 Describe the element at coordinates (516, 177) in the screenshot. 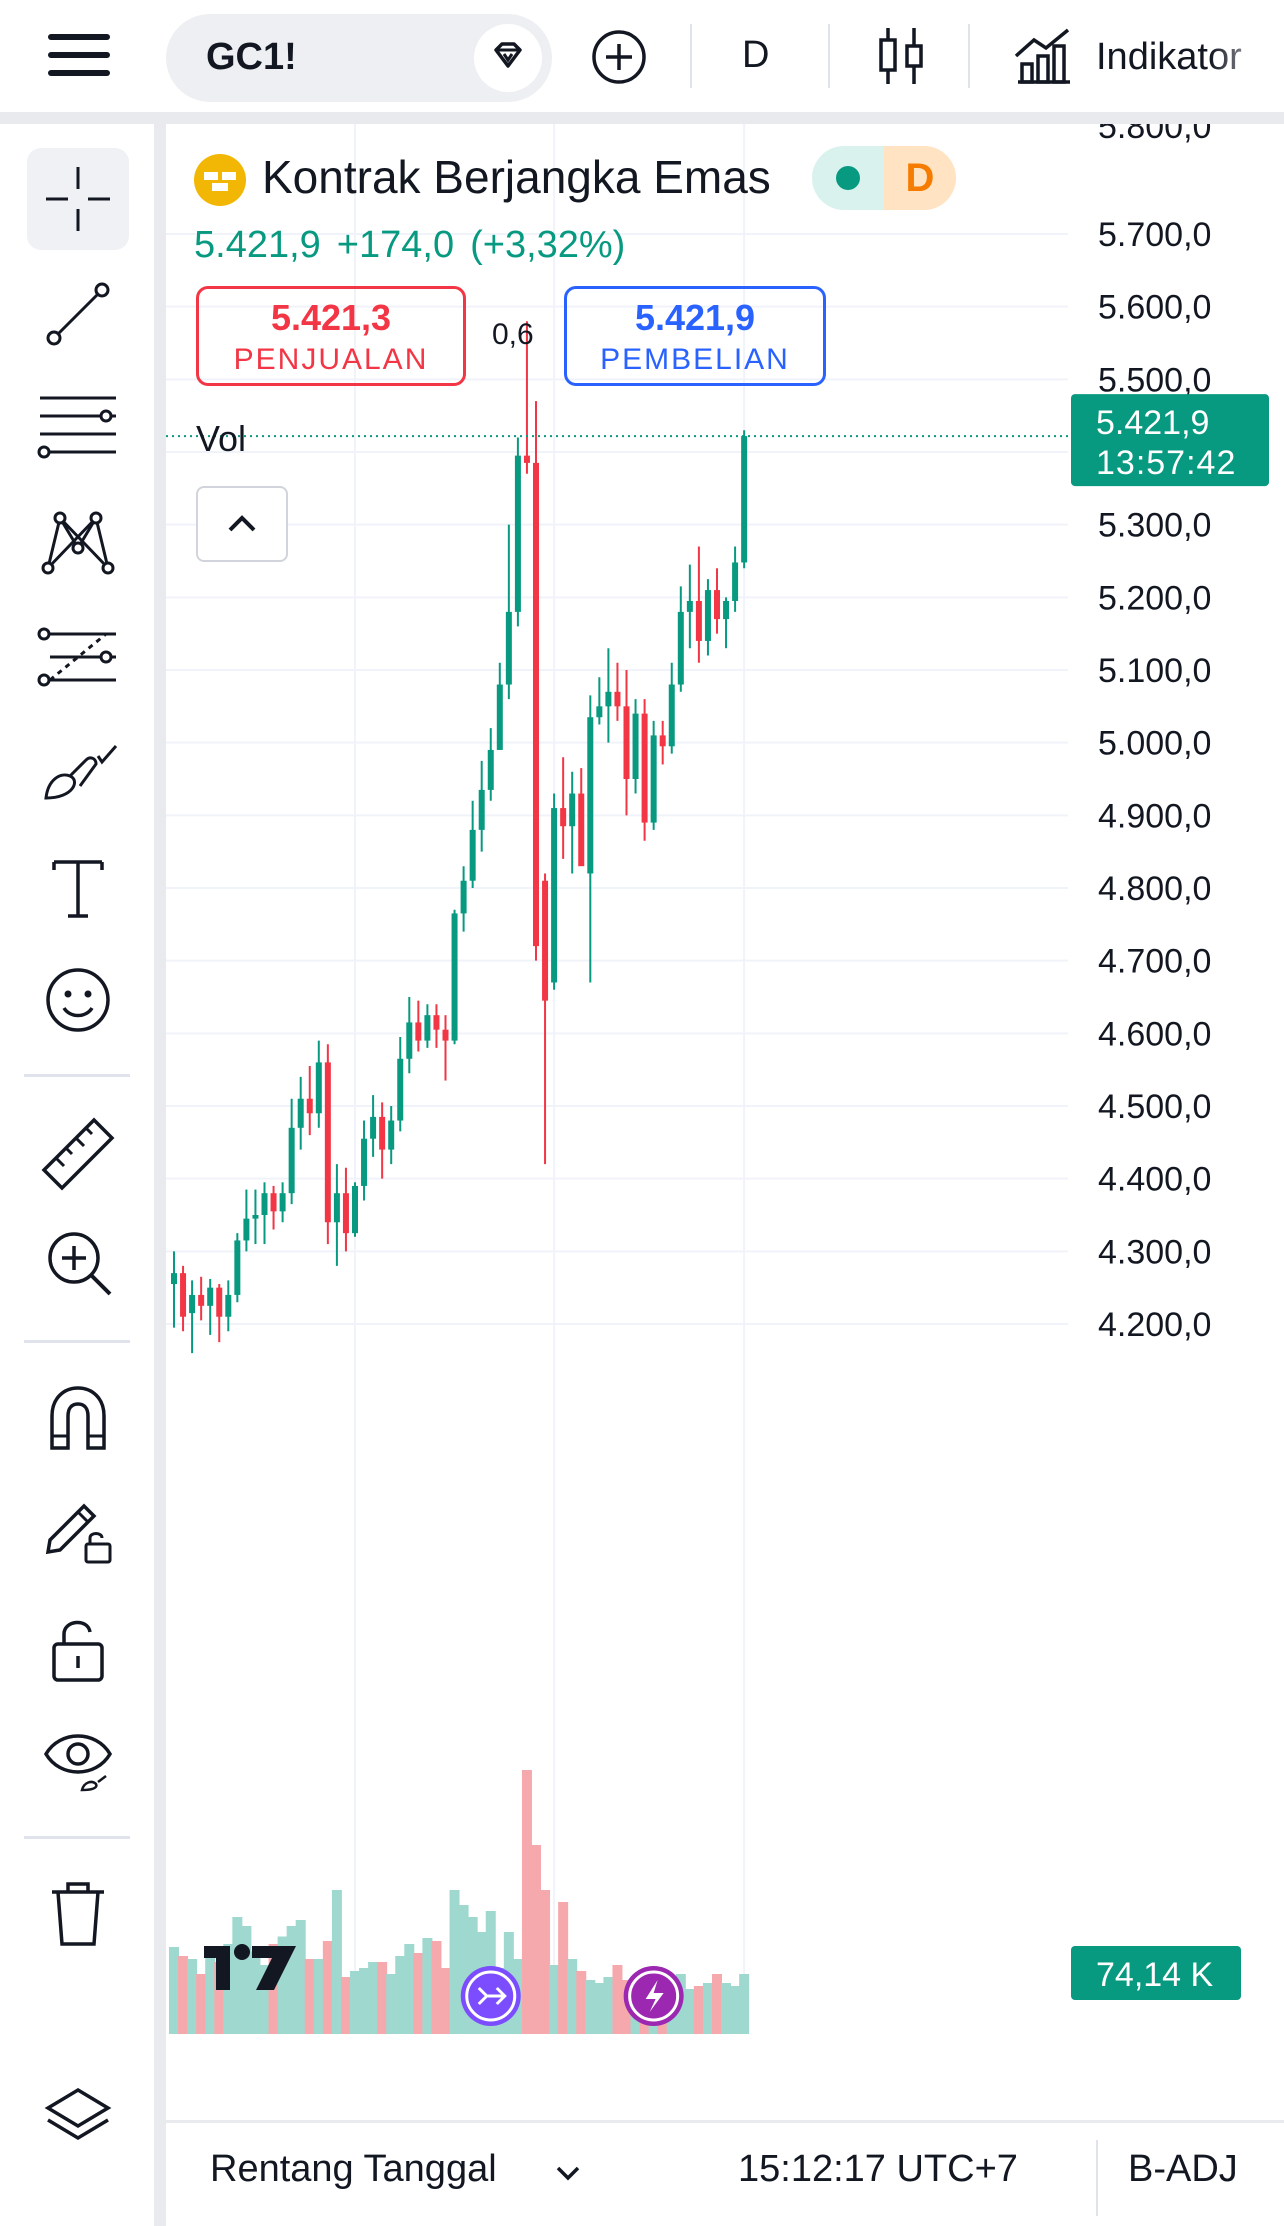

I see `instrument-title: Kontrak Berjangka Emas` at that location.